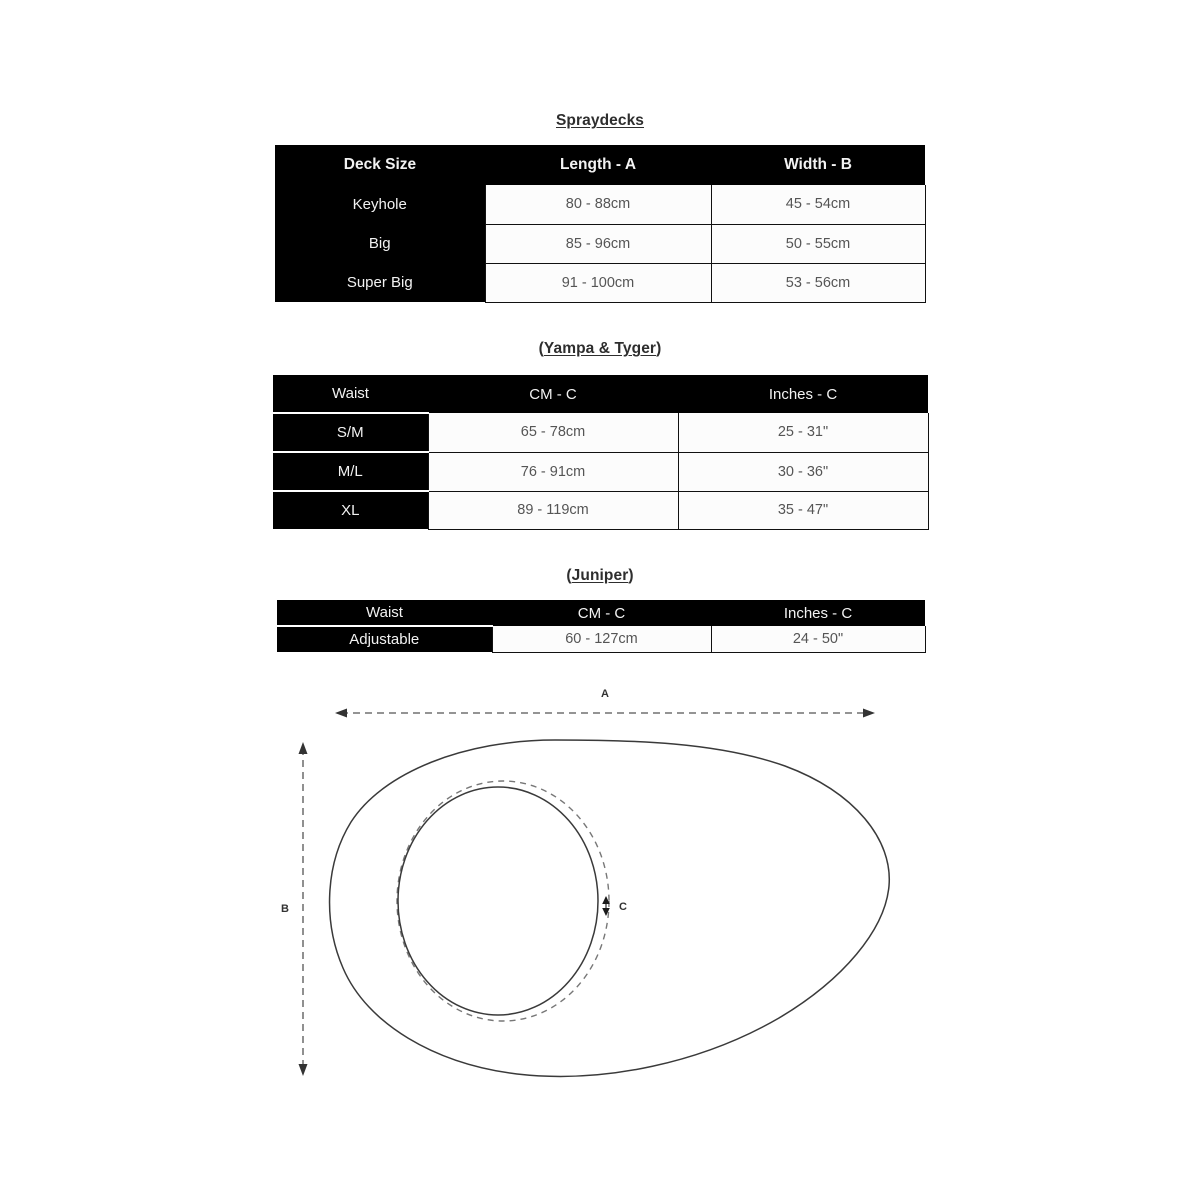 The width and height of the screenshot is (1200, 1200). Describe the element at coordinates (294, 909) in the screenshot. I see `dimension-arrow-width-b: B` at that location.